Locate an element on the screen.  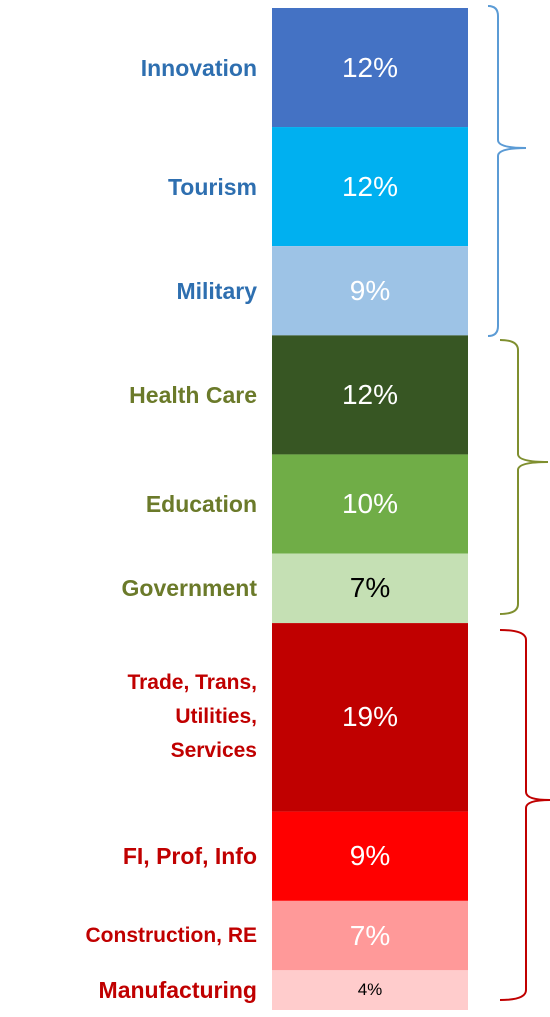
value-label: 10% is located at coordinates (370, 504).